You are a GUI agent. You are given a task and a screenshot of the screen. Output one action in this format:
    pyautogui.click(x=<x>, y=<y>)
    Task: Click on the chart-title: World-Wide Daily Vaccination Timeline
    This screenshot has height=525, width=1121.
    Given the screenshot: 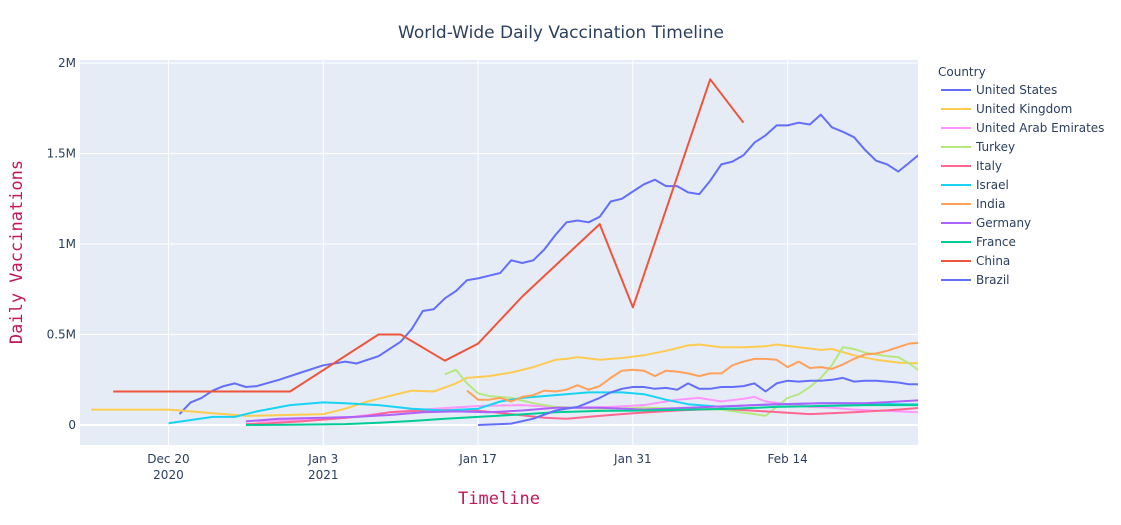 What is the action you would take?
    pyautogui.click(x=561, y=33)
    